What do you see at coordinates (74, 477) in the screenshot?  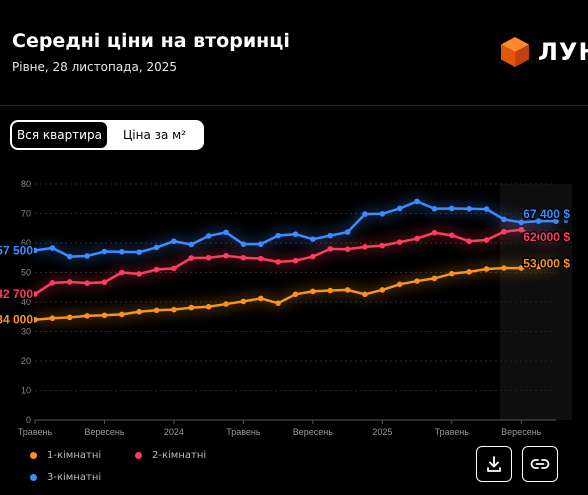 I see `legend-label-3-room: 3-кімнатні` at bounding box center [74, 477].